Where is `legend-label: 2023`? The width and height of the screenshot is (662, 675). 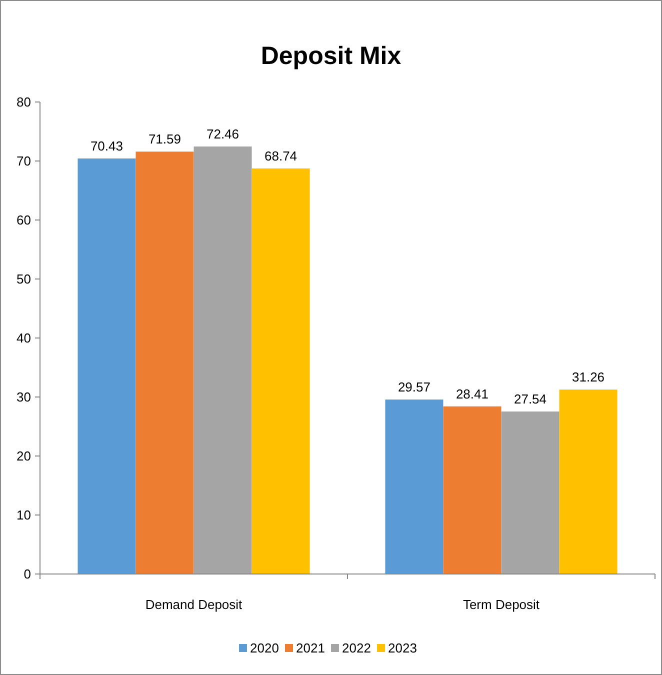
legend-label: 2023 is located at coordinates (402, 648).